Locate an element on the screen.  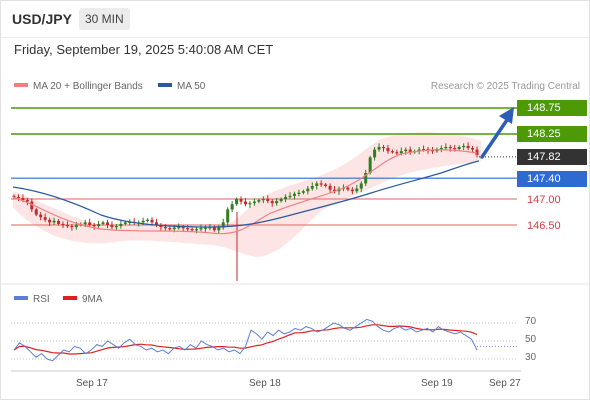
ma50-swatch is located at coordinates (165, 85).